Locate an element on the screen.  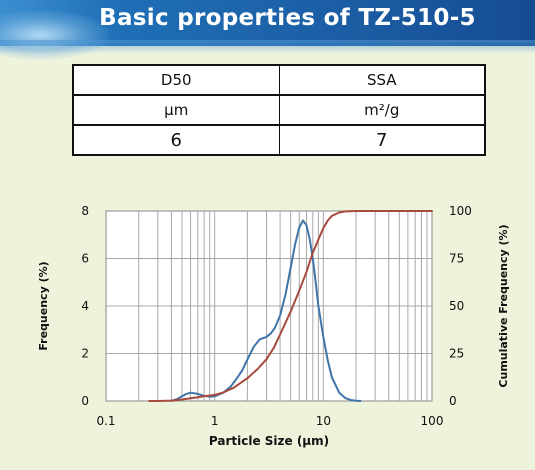
y-tick-label: 4 is located at coordinates (85, 306).